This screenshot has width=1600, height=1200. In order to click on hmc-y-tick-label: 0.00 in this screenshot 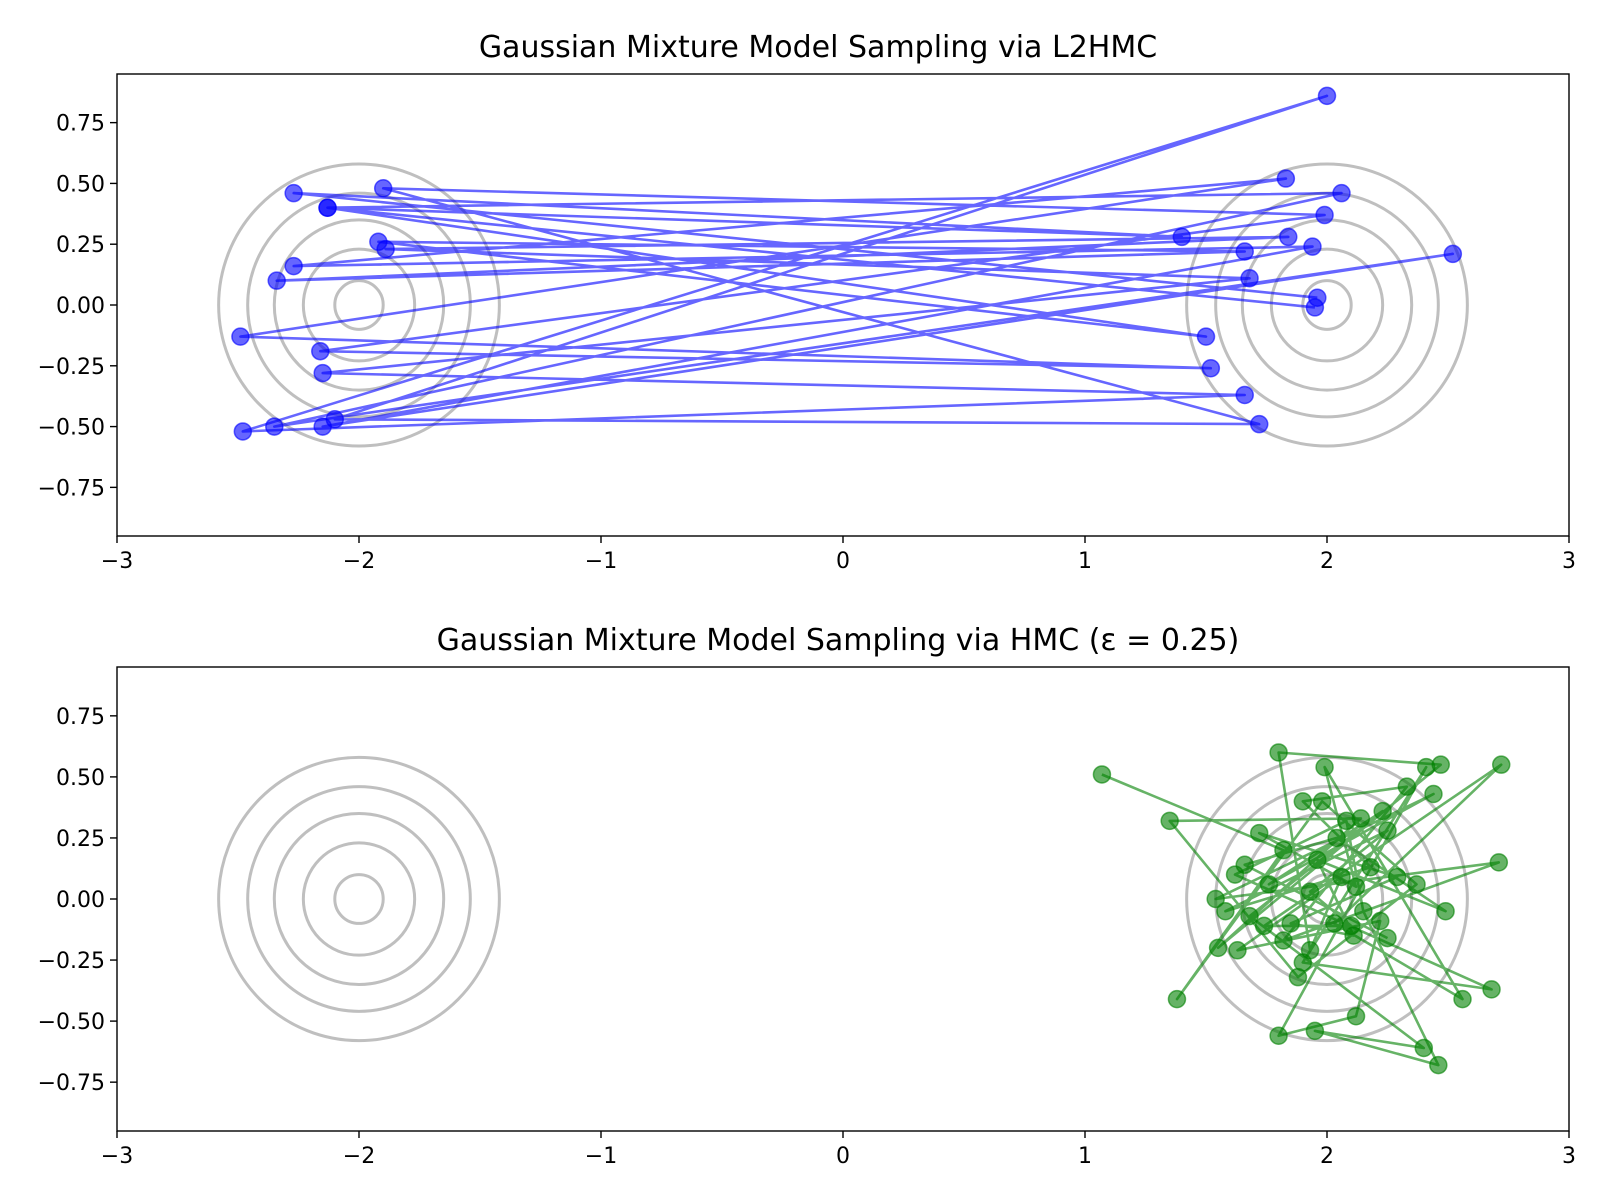, I will do `click(80, 900)`.